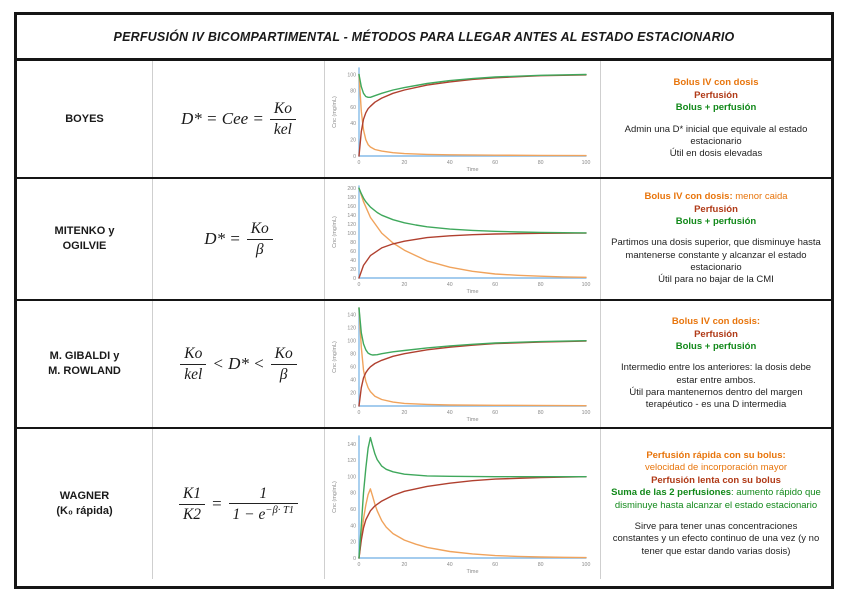  Describe the element at coordinates (84, 246) in the screenshot. I see `method-name-line2: OGILVIE` at that location.